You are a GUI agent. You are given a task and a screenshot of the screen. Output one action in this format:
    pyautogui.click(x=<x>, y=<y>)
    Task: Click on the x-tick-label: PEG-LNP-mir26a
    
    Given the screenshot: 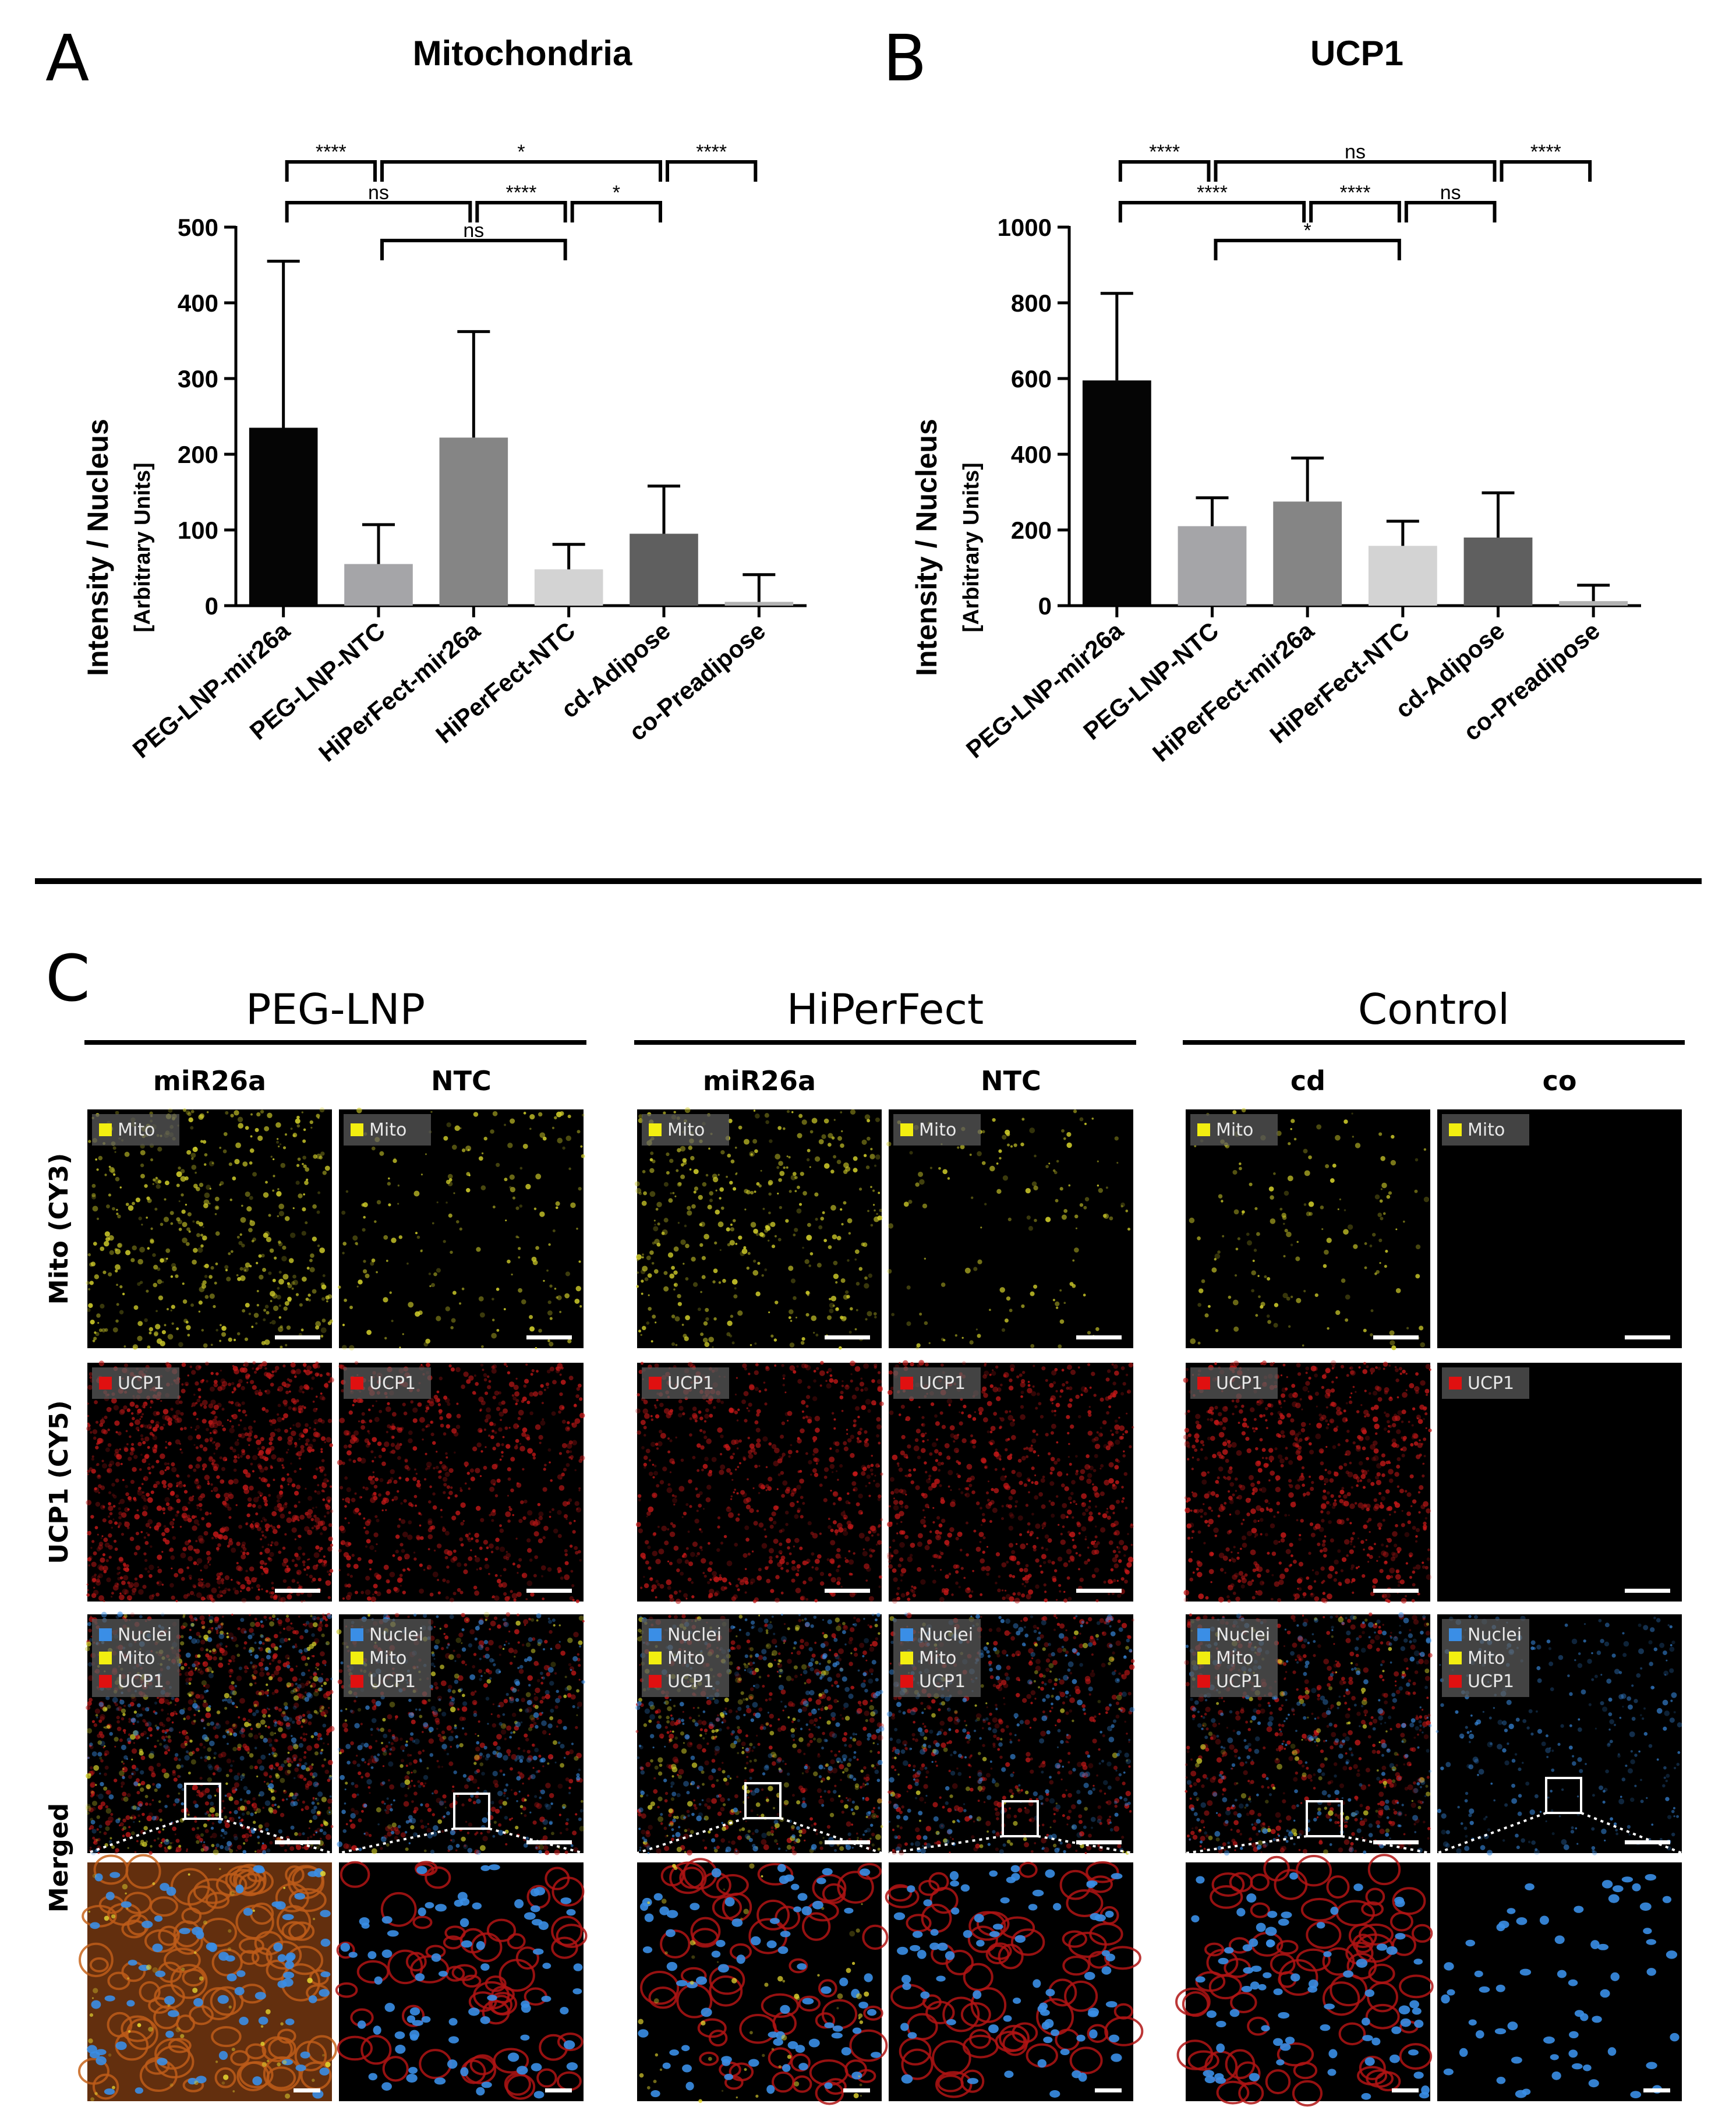 What is the action you would take?
    pyautogui.click(x=1045, y=689)
    